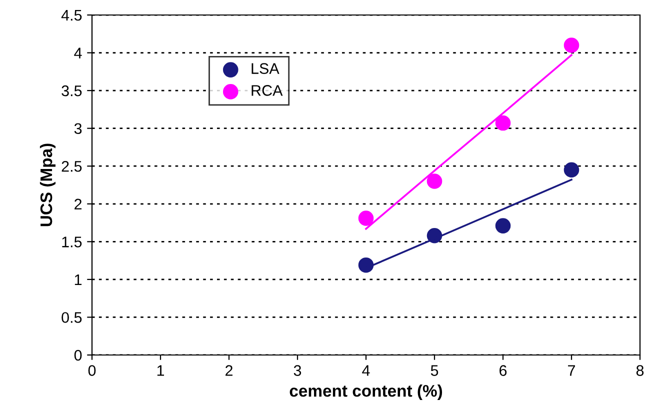  Describe the element at coordinates (229, 370) in the screenshot. I see `x-tick-label: 2` at that location.